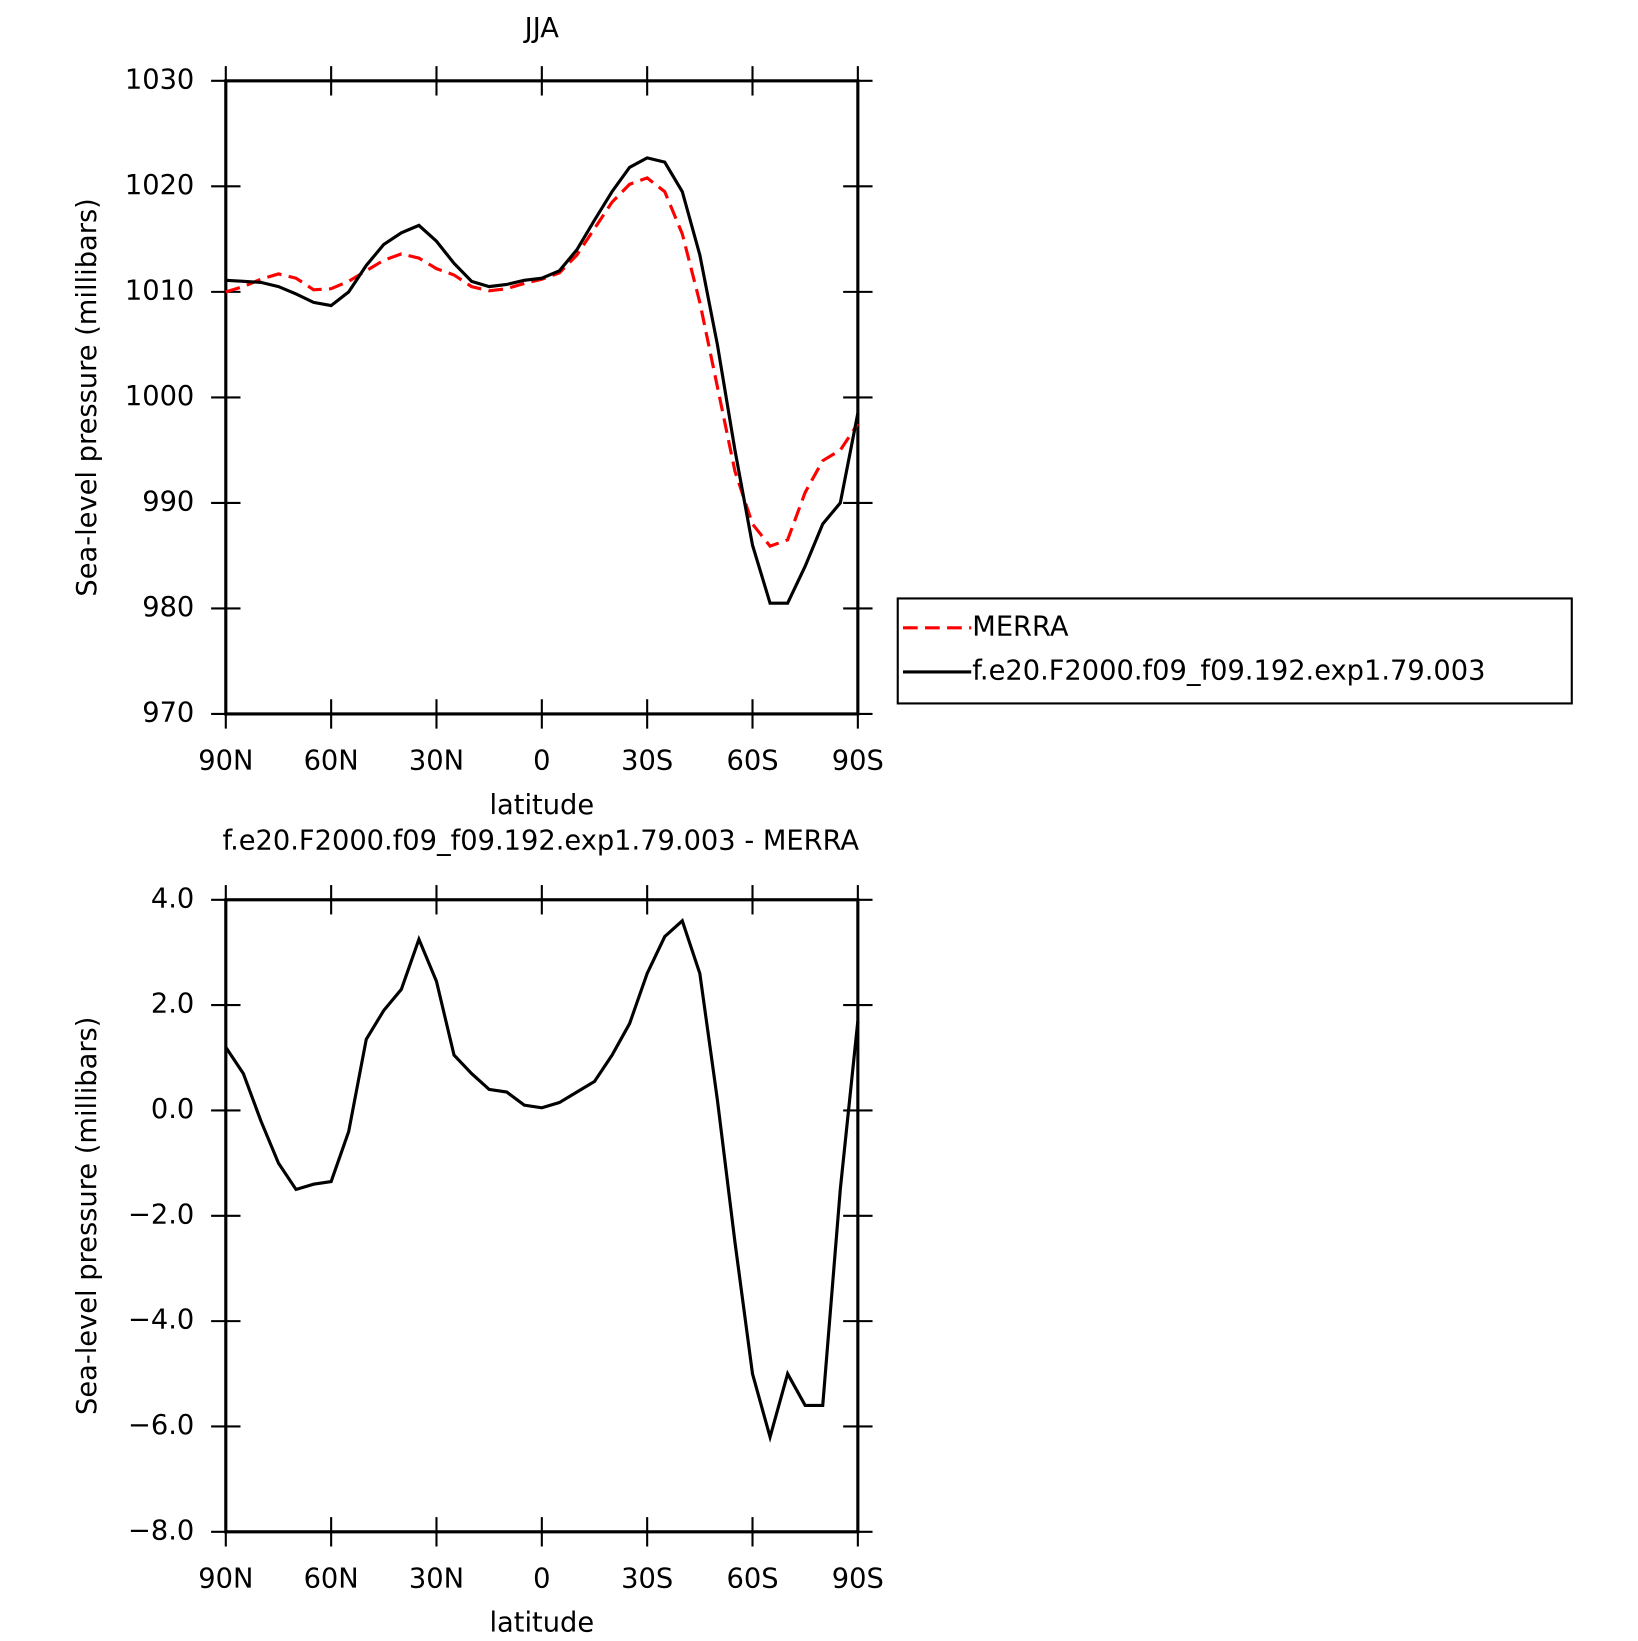 The width and height of the screenshot is (1638, 1641). What do you see at coordinates (1228, 670) in the screenshot?
I see `legend-label: f.e20.F2000.f09_f09.192.exp1.79.003` at bounding box center [1228, 670].